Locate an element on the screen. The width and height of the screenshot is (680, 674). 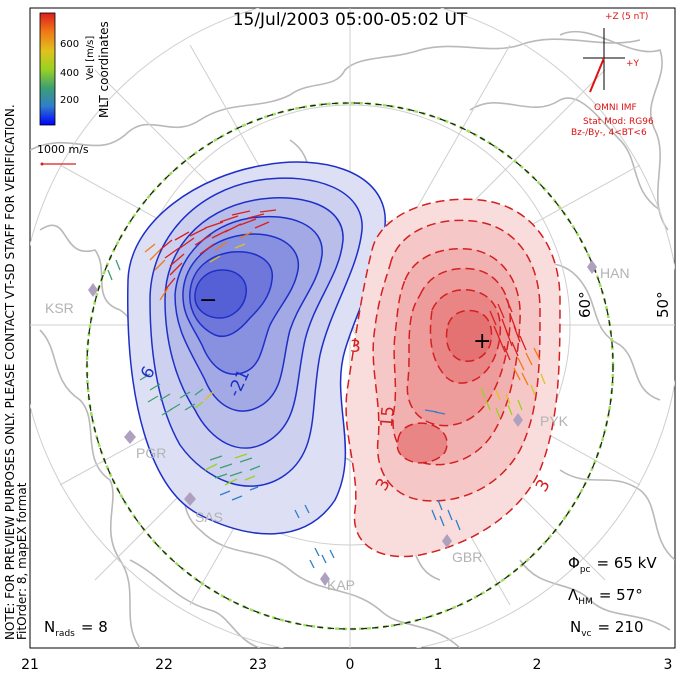
station-label: KAP is located at coordinates (341, 585).